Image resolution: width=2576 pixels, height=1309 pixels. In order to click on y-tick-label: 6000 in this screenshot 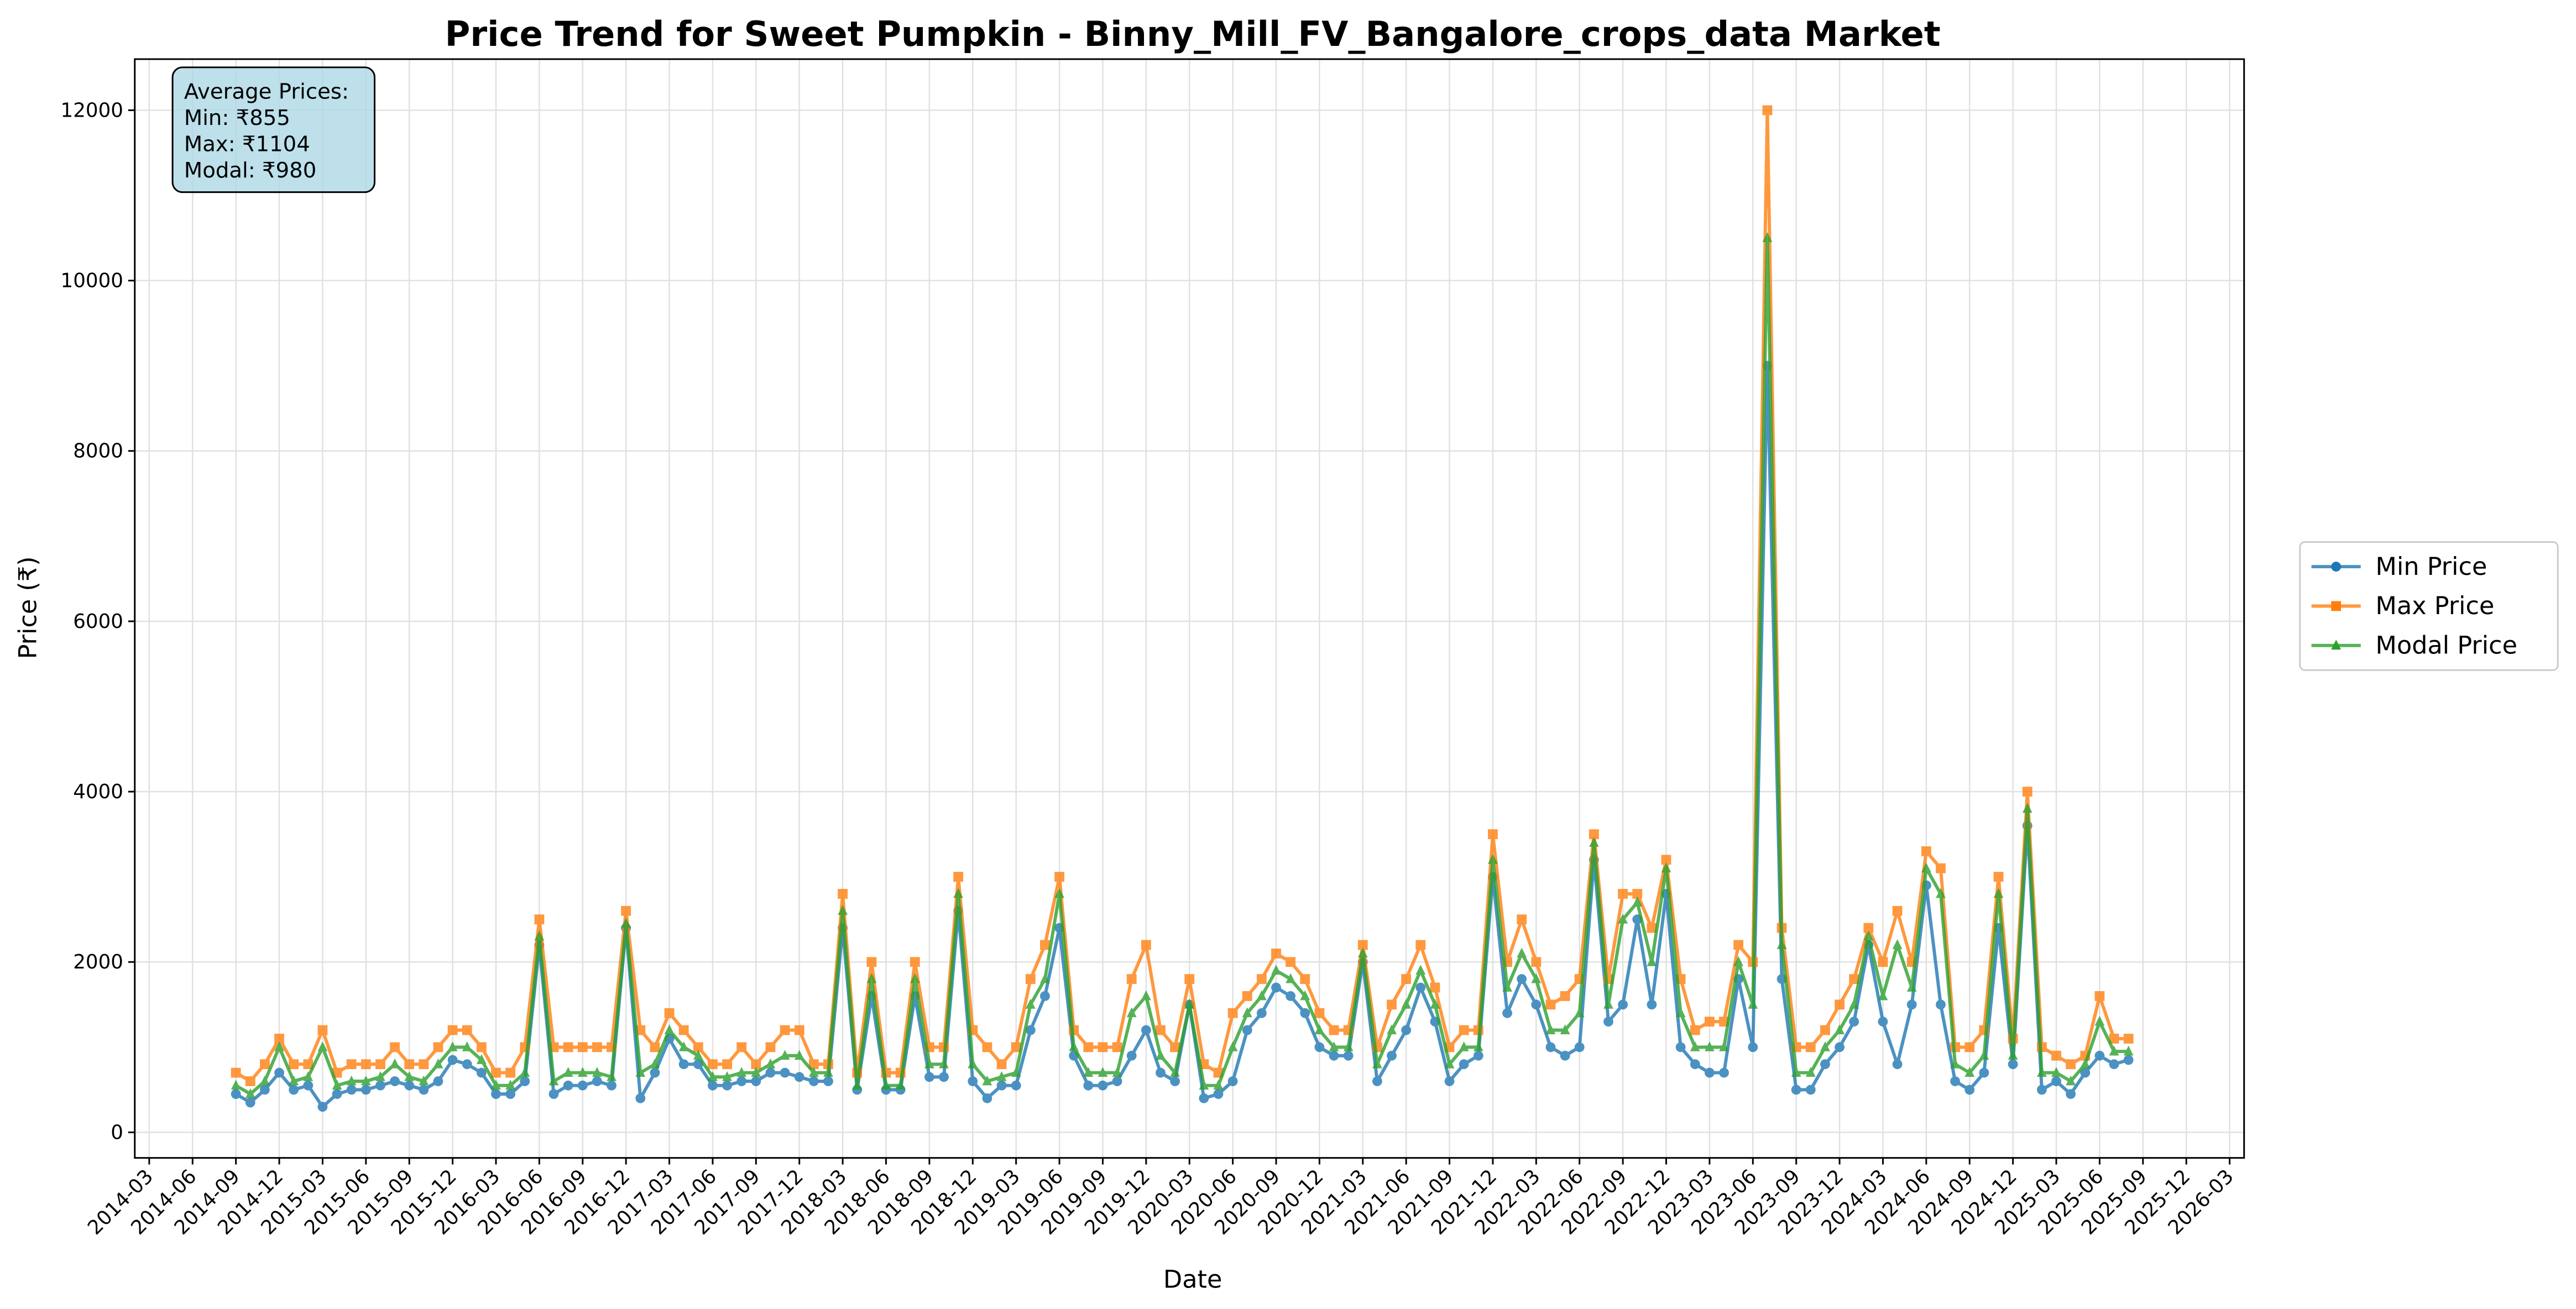, I will do `click(98, 621)`.